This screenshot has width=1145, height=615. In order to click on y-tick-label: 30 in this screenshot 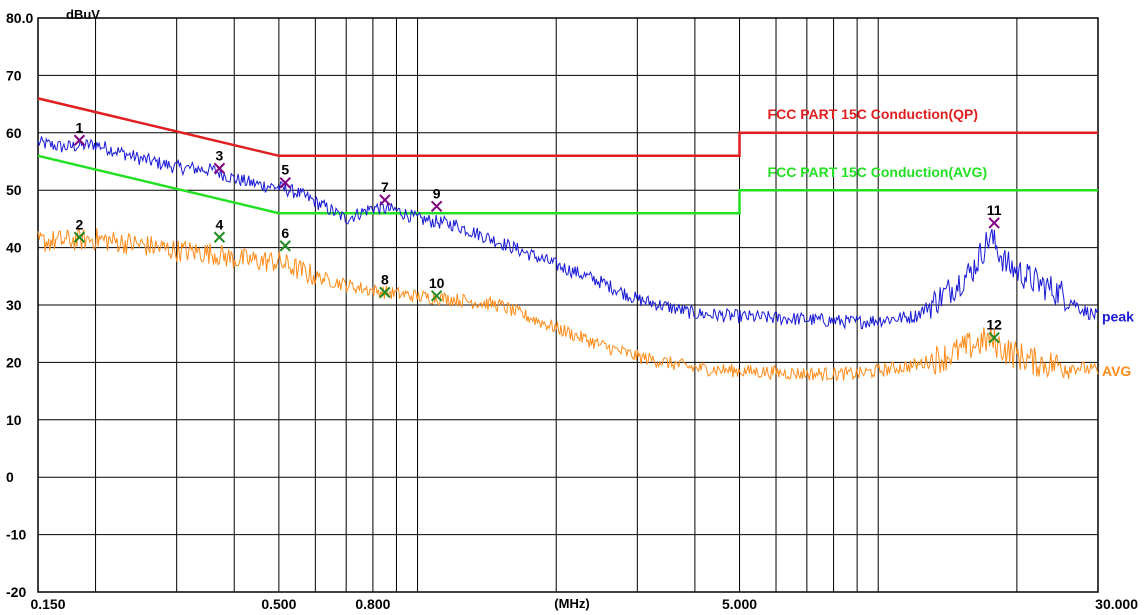, I will do `click(14, 305)`.